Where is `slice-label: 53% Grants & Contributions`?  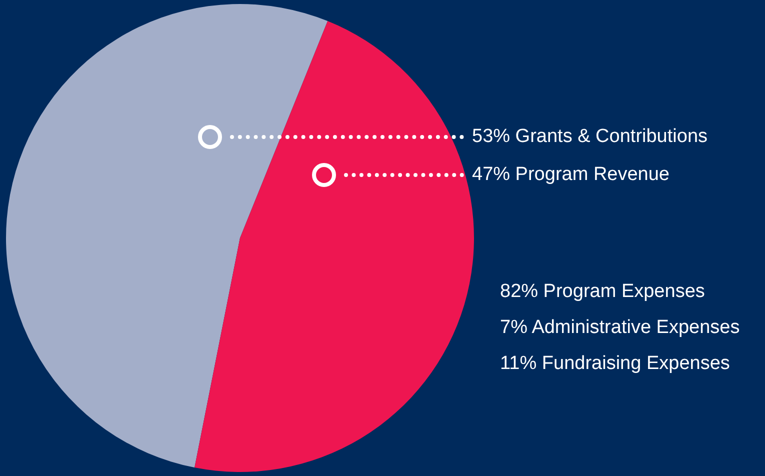
slice-label: 53% Grants & Contributions is located at coordinates (590, 137).